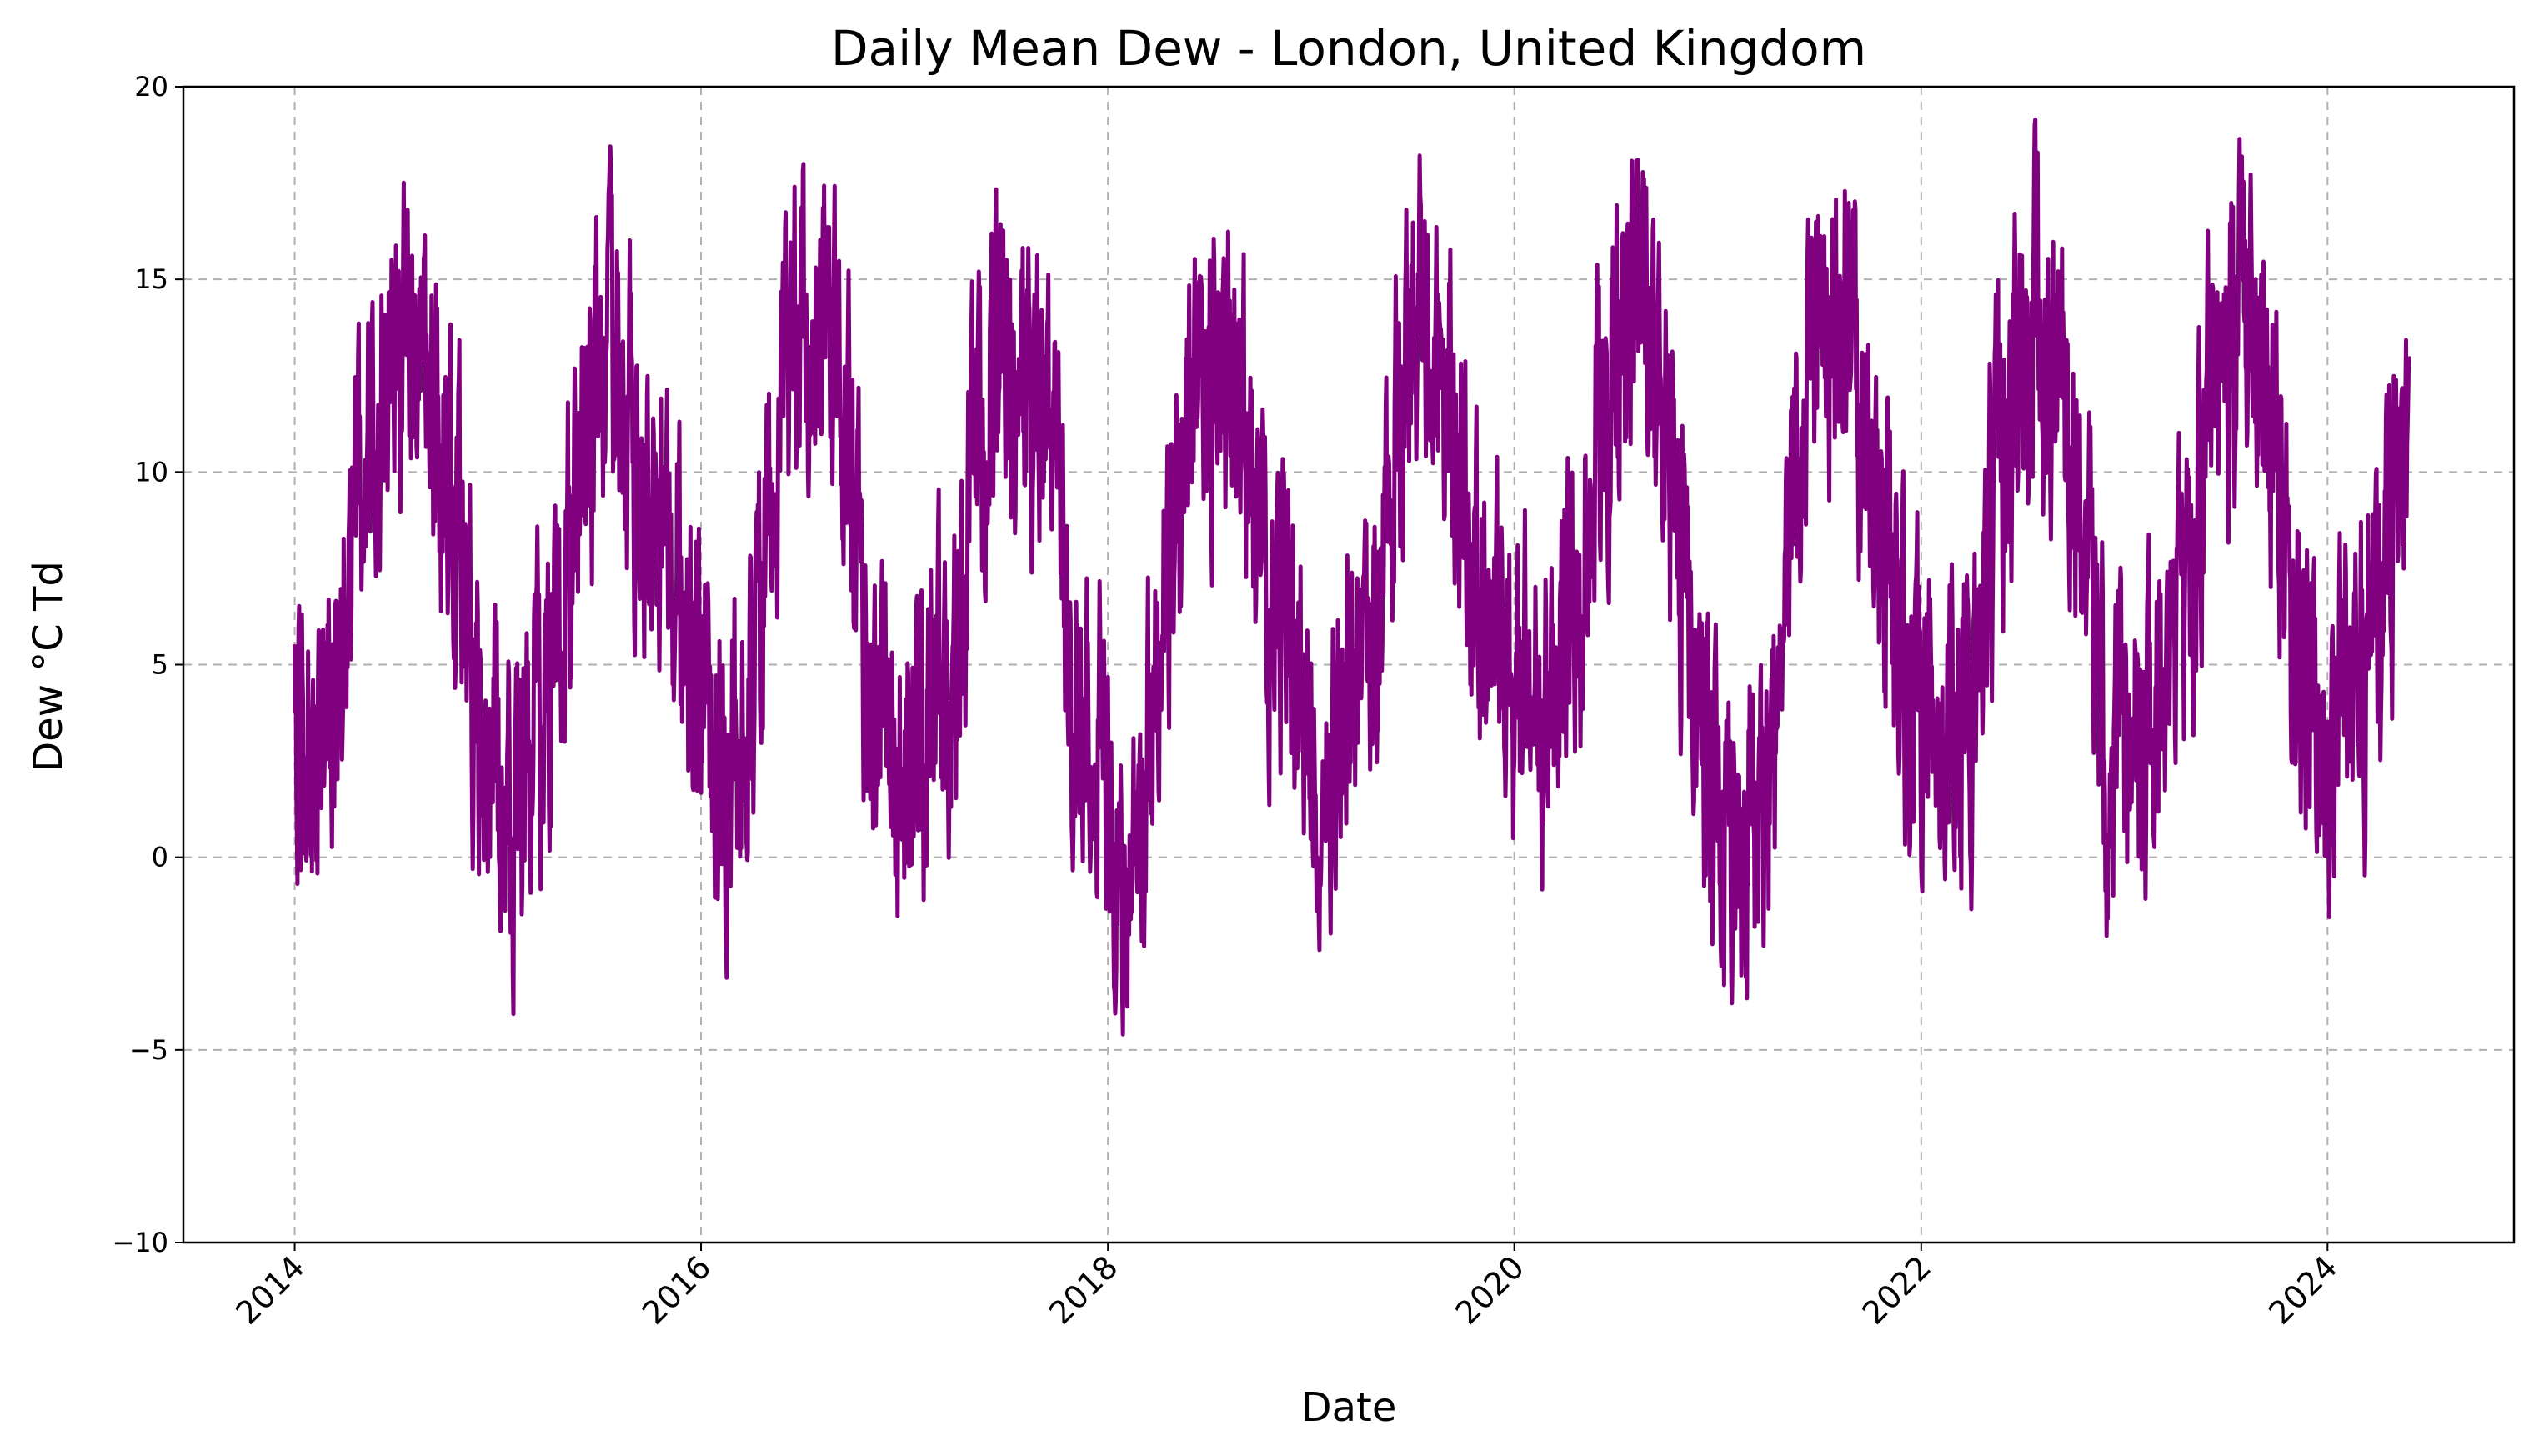 The image size is (2534, 1456). I want to click on y-tick-label: 5, so click(160, 665).